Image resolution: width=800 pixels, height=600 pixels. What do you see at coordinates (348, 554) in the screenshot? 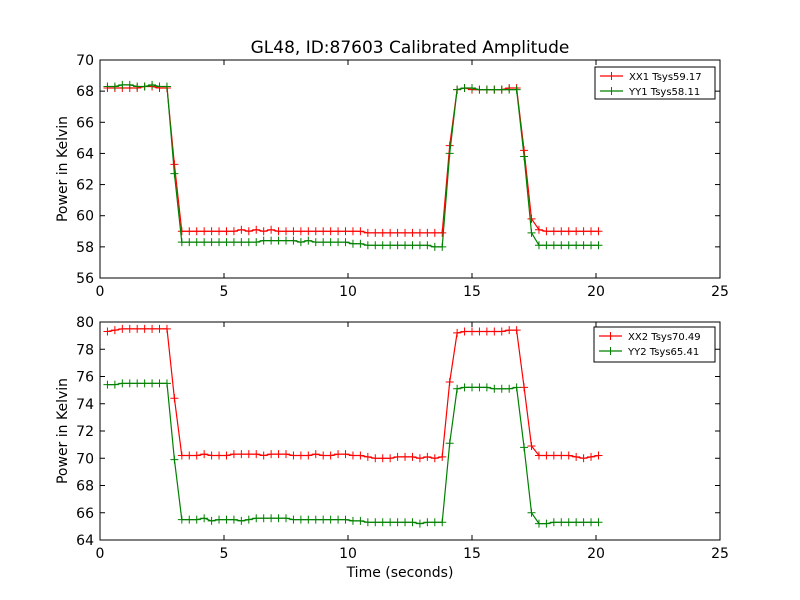
I see `x-tick-label: 10` at bounding box center [348, 554].